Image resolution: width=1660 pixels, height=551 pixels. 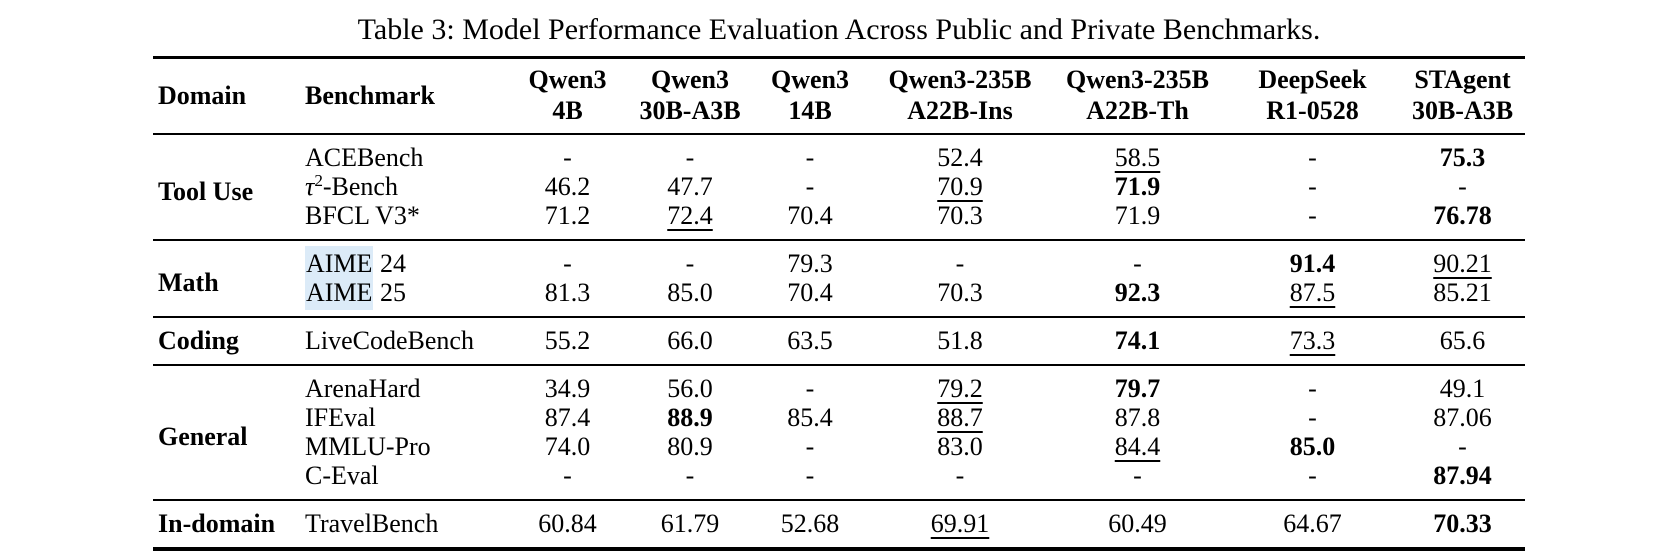 I want to click on value-text: 87.8, so click(x=1137, y=417).